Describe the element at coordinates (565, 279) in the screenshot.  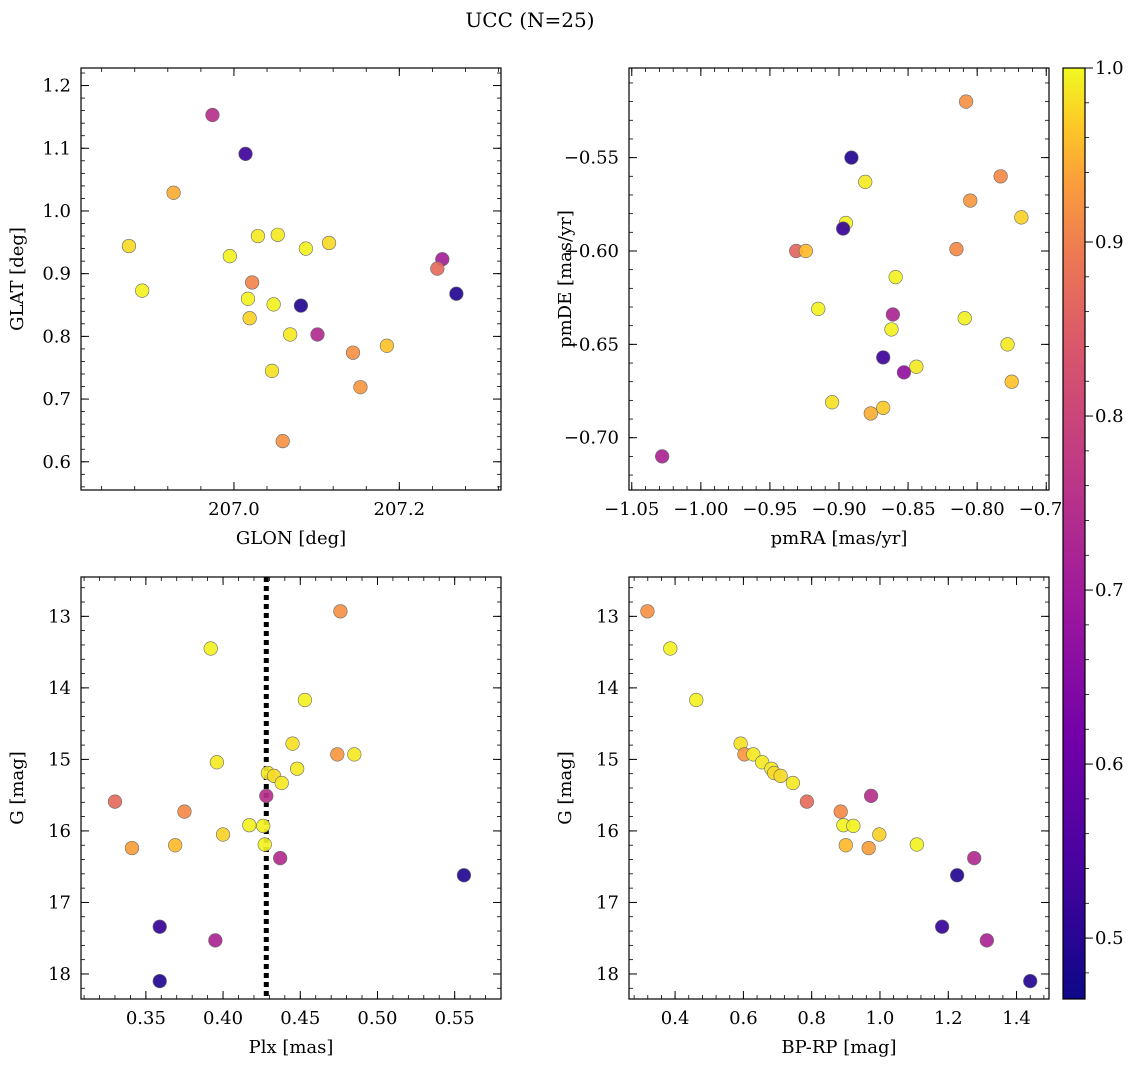
I see `y-axis-label: pmDE [mas/yr]` at that location.